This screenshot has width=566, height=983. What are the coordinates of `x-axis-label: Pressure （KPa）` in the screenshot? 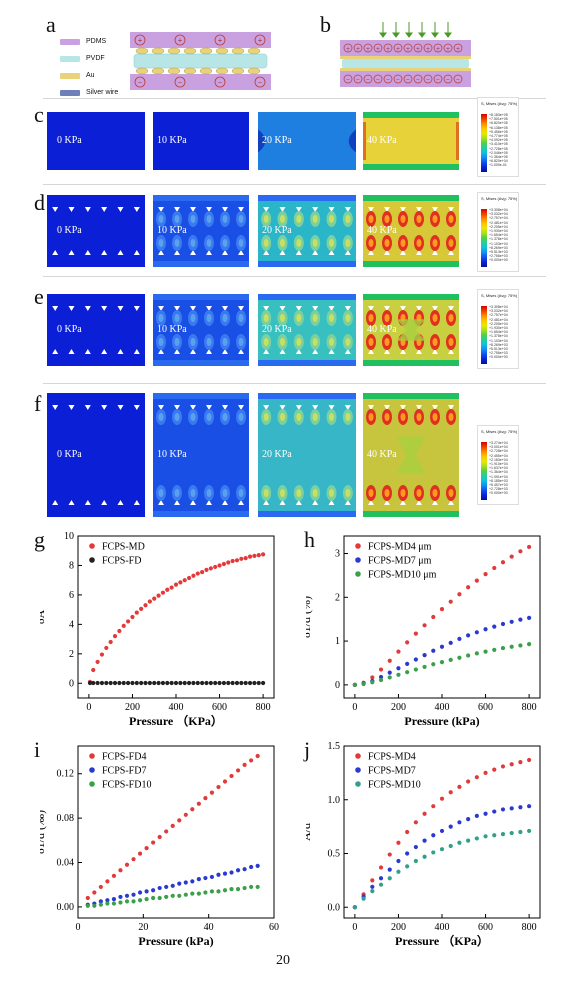 It's located at (176, 720).